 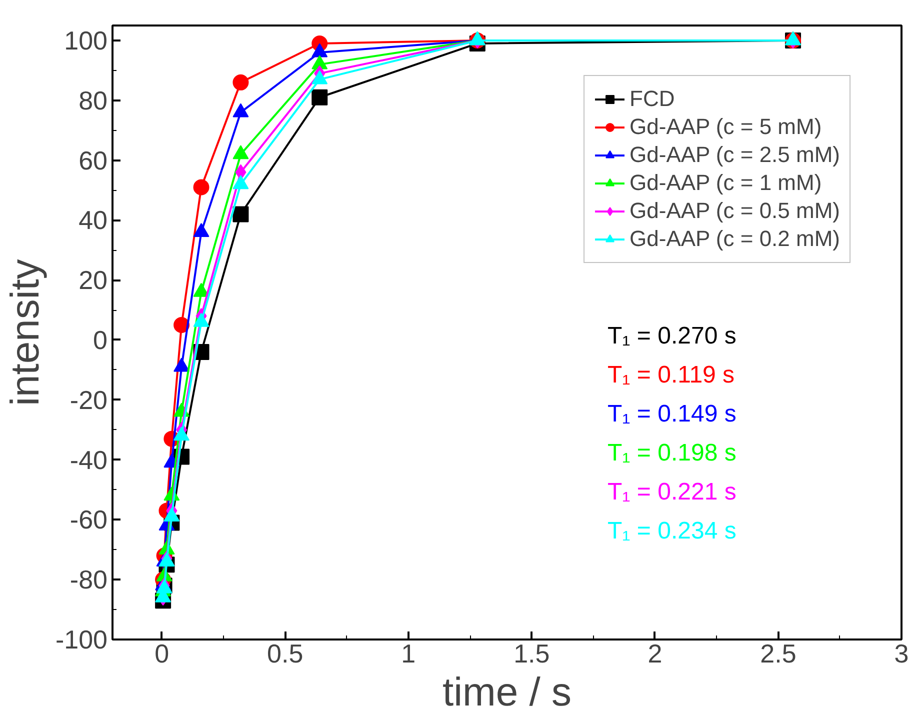 I want to click on y-tick-label: 0, so click(x=100, y=339).